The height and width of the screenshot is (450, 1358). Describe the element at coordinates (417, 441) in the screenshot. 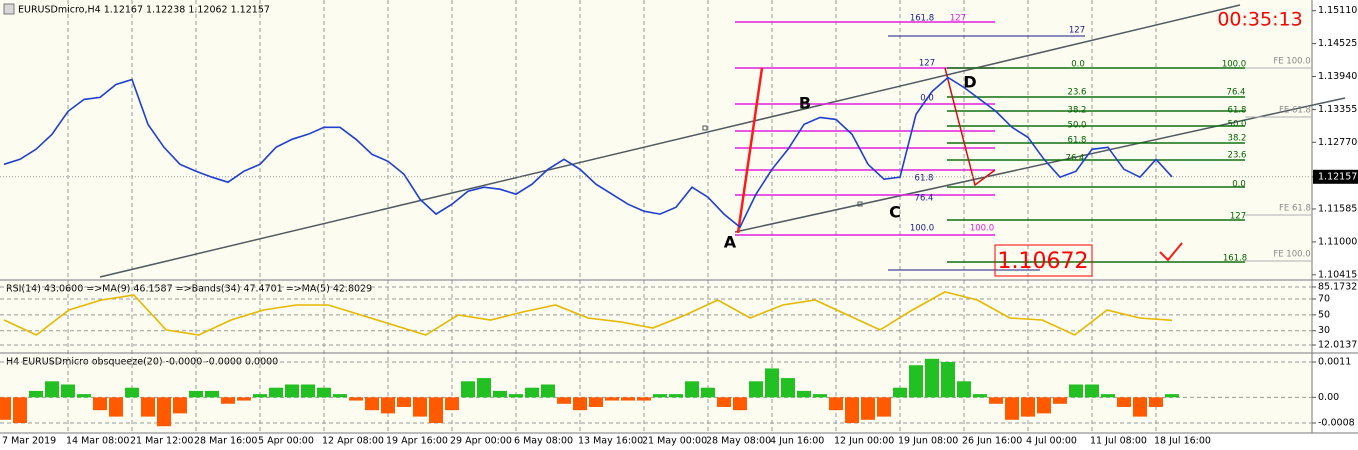

I see `x-tick-label: 19 Apr 16:00` at that location.